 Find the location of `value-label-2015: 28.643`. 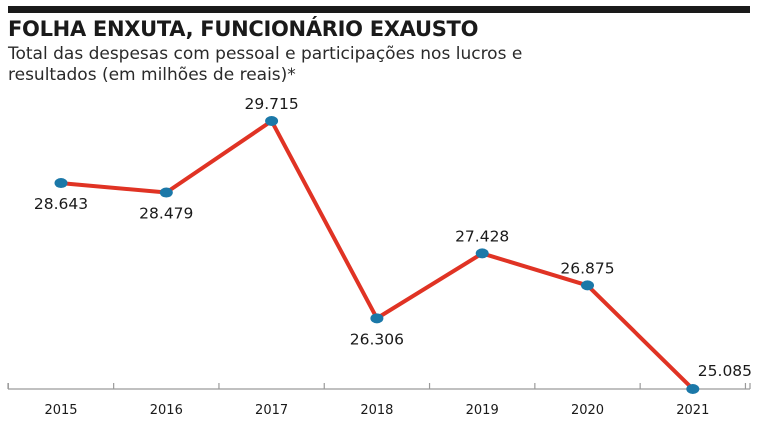

value-label-2015: 28.643 is located at coordinates (61, 204).